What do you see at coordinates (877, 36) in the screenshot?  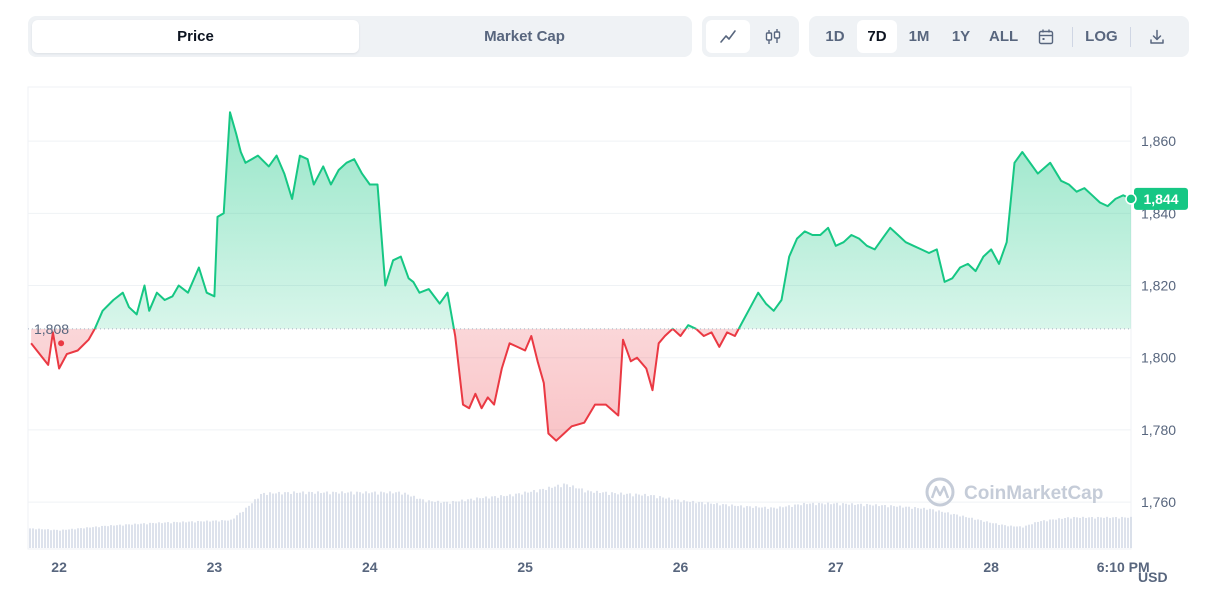 I see `range-7d-button: 7D` at bounding box center [877, 36].